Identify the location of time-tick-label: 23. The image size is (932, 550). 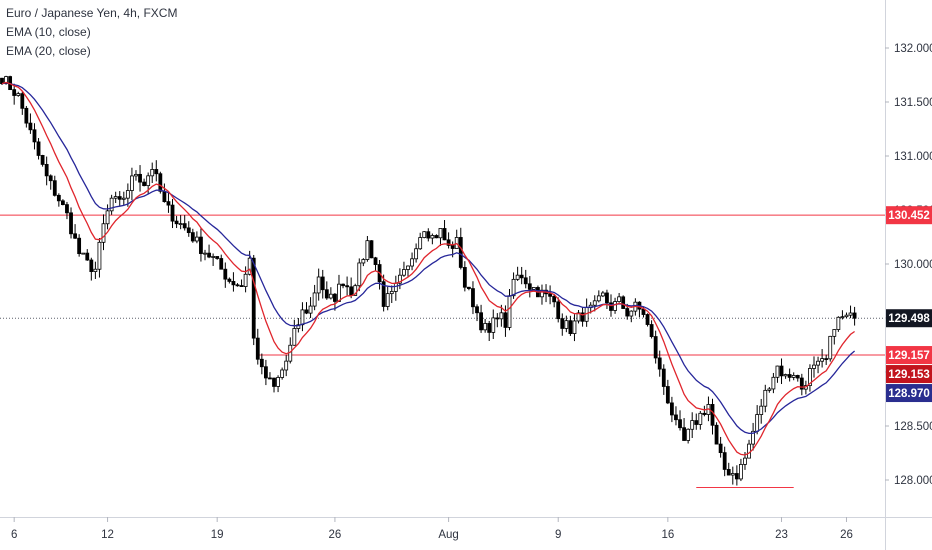
(781, 535).